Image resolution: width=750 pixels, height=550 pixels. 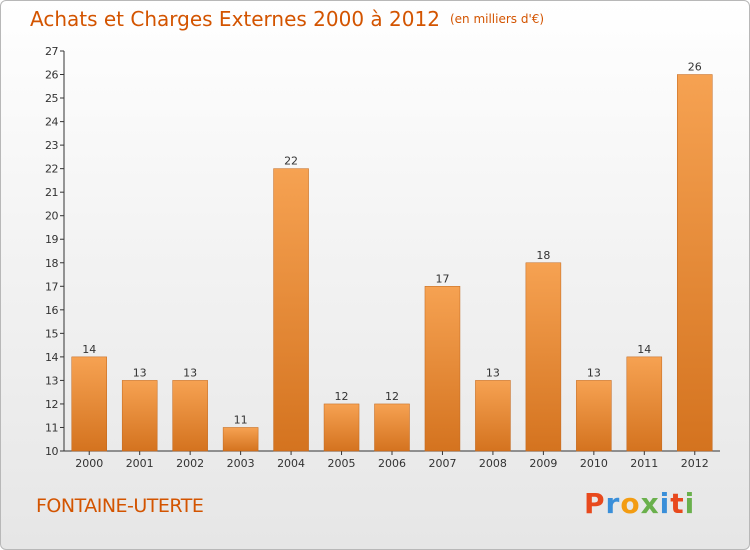 What do you see at coordinates (51, 216) in the screenshot?
I see `y-tick-label: 20` at bounding box center [51, 216].